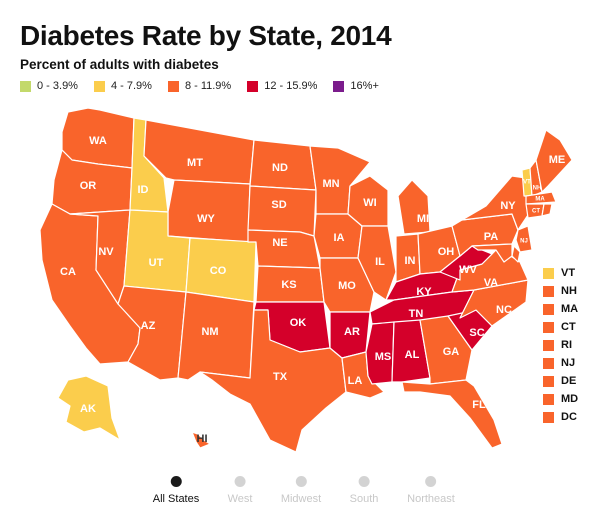 This screenshot has height=526, width=609. What do you see at coordinates (347, 286) in the screenshot?
I see `state-label-MO: MO` at bounding box center [347, 286].